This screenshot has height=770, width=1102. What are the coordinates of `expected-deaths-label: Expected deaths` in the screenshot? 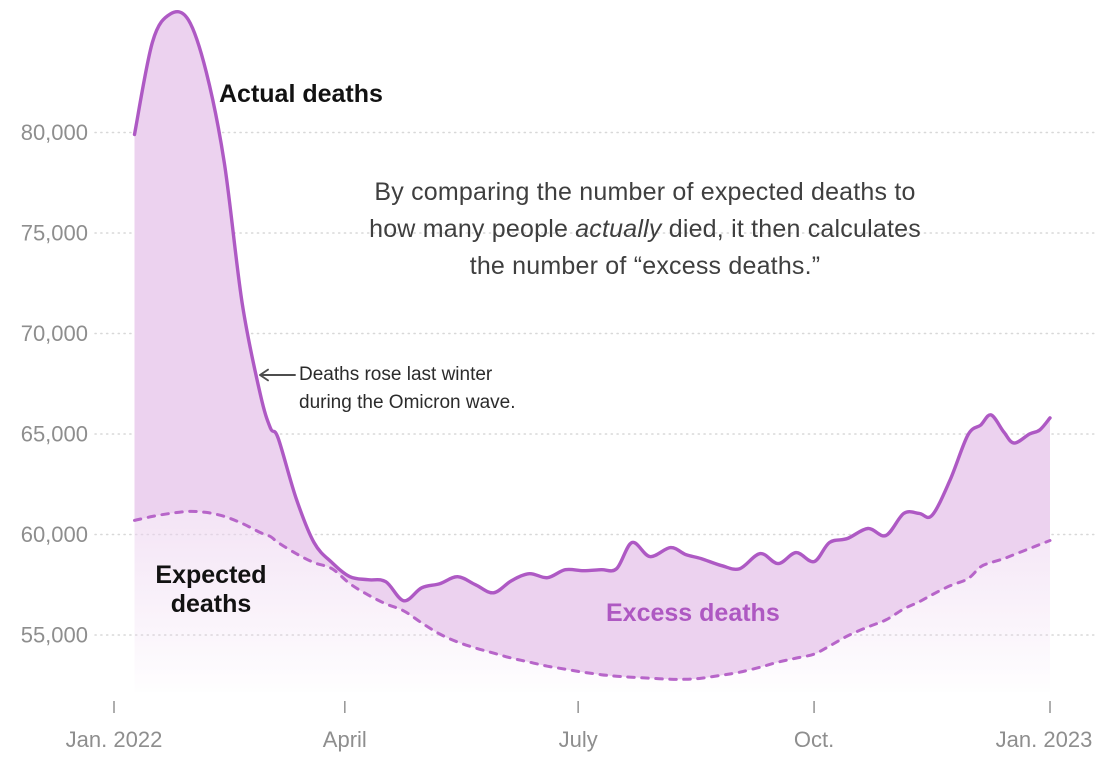 It's located at (211, 589).